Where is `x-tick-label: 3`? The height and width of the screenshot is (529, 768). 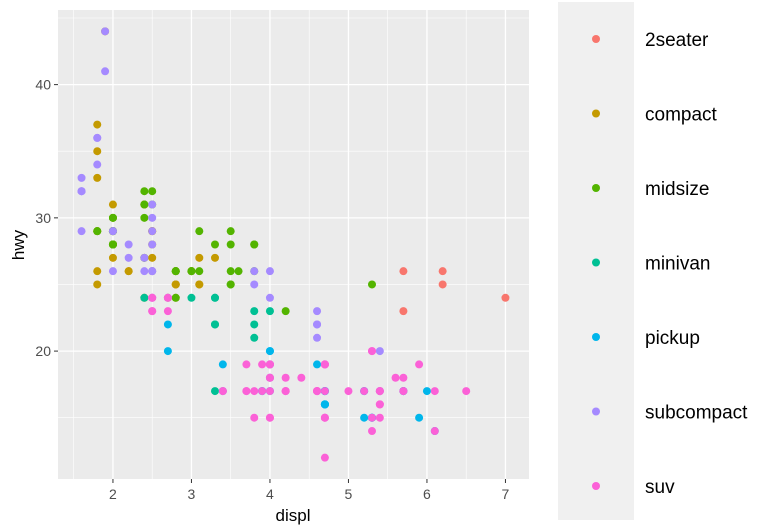
x-tick-label: 3 is located at coordinates (192, 494).